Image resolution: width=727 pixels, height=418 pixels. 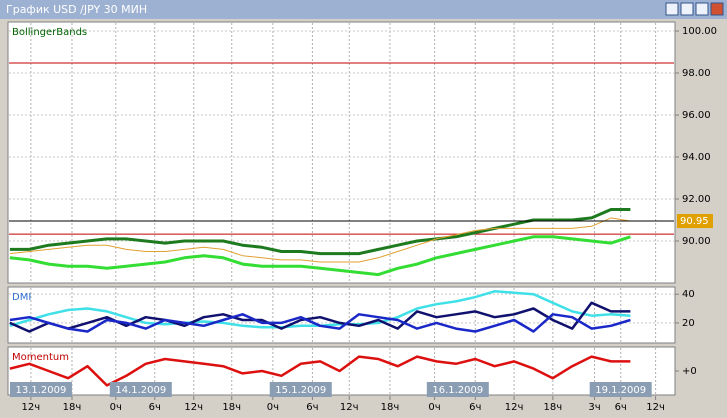 I want to click on date-label: 15.1.2009, so click(x=300, y=390).